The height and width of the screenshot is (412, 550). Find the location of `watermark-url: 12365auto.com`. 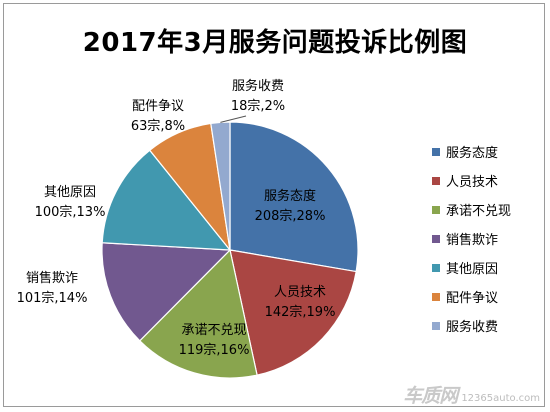

watermark-url: 12365auto.com is located at coordinates (500, 398).